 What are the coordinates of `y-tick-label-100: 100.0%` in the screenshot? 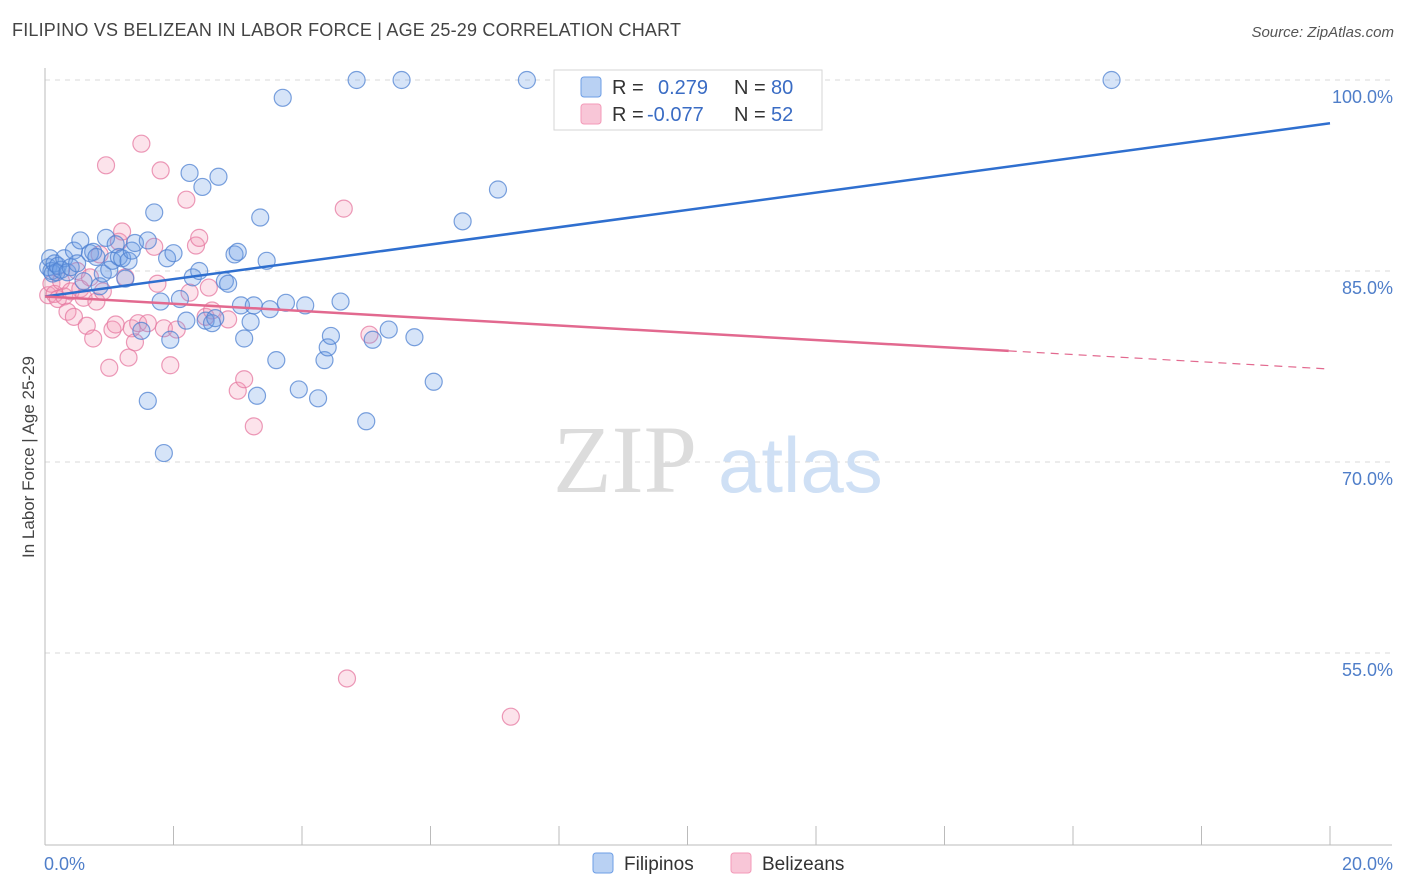 It's located at (1362, 97).